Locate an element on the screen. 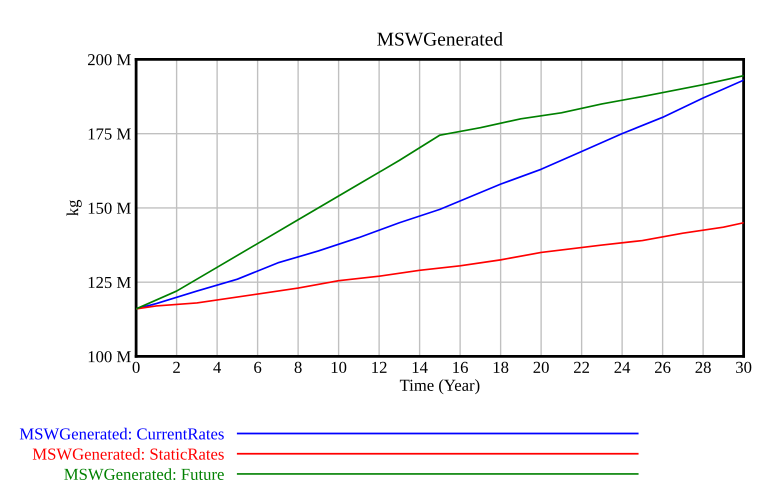 The image size is (769, 495). y-tick-label: 200 M is located at coordinates (109, 60).